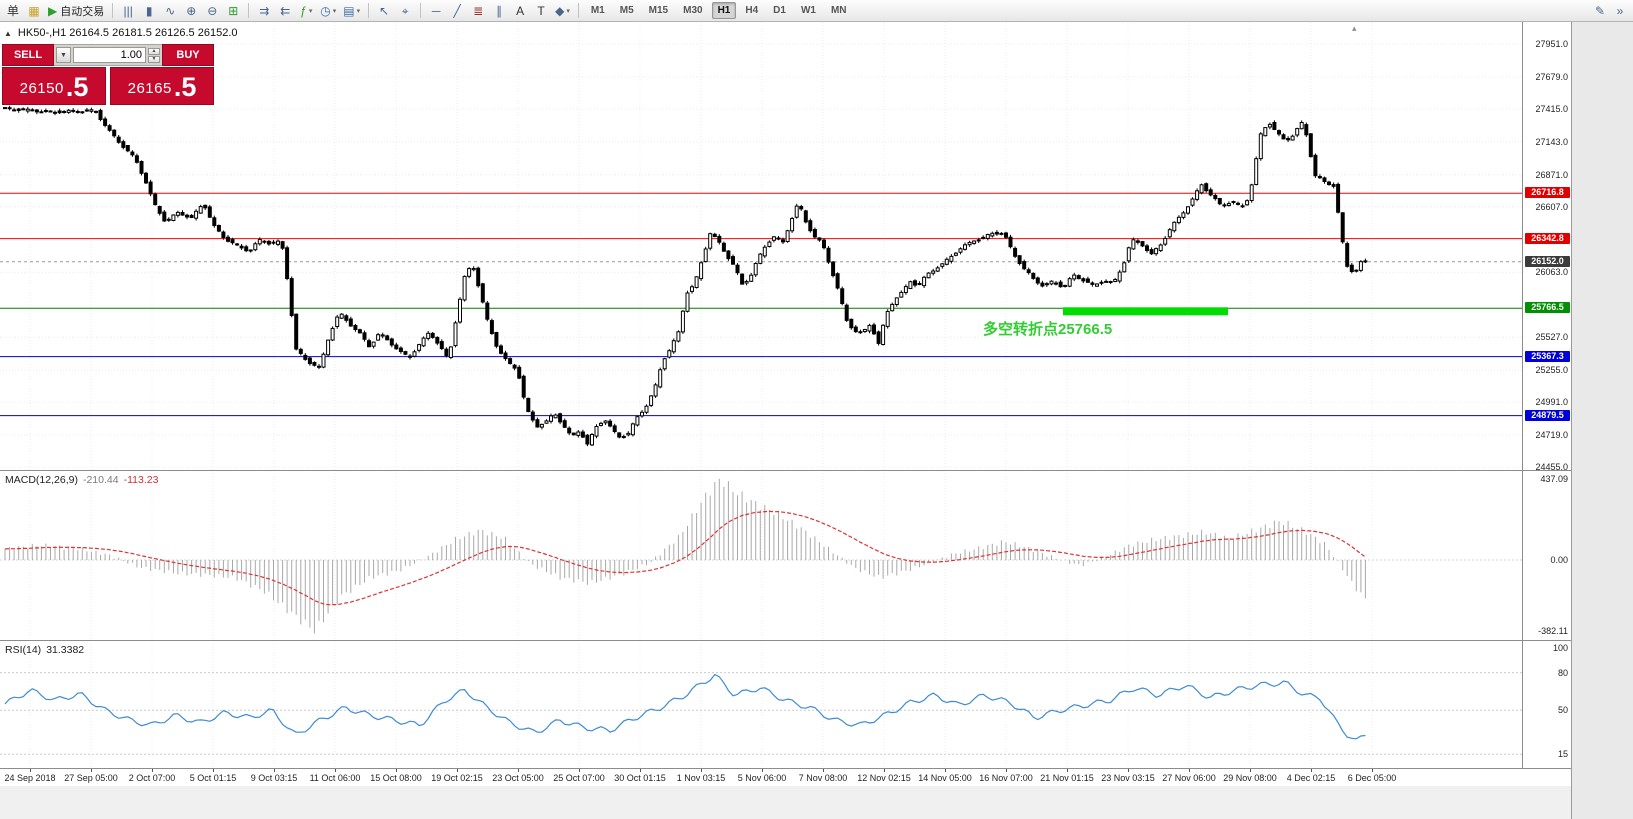 This screenshot has width=1633, height=819. Describe the element at coordinates (34, 10) in the screenshot. I see `profiles-button: ▦` at that location.